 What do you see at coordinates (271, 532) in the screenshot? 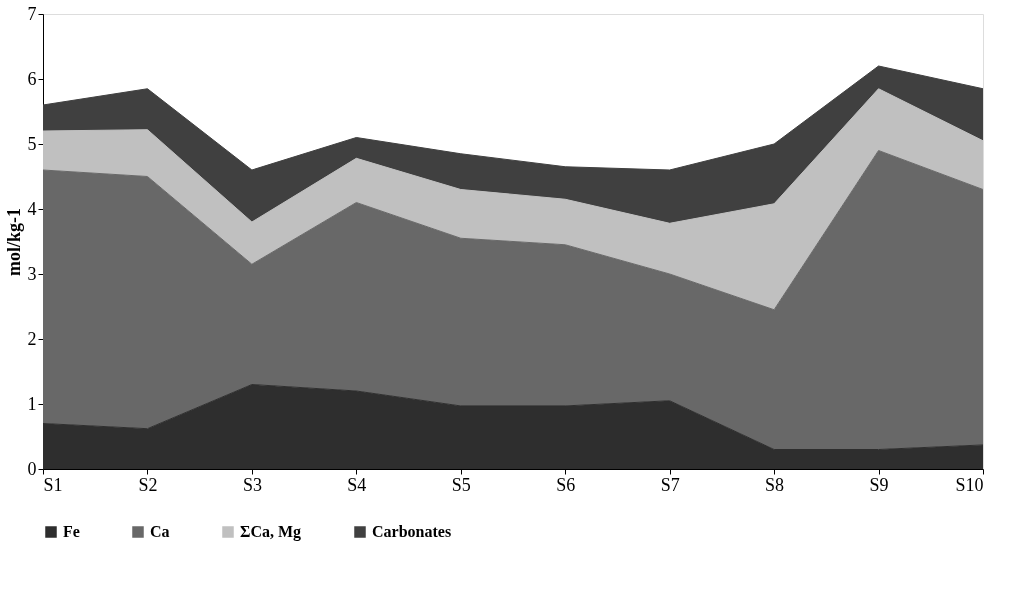
I see `legend-label: ΣCa, Mg` at bounding box center [271, 532].